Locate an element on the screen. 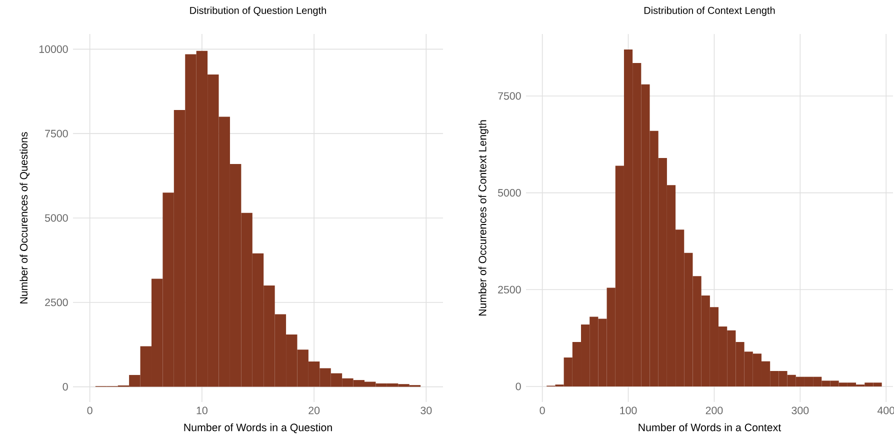 This screenshot has width=894, height=445. y-axis-title: Number of Occurences of Questions is located at coordinates (25, 218).